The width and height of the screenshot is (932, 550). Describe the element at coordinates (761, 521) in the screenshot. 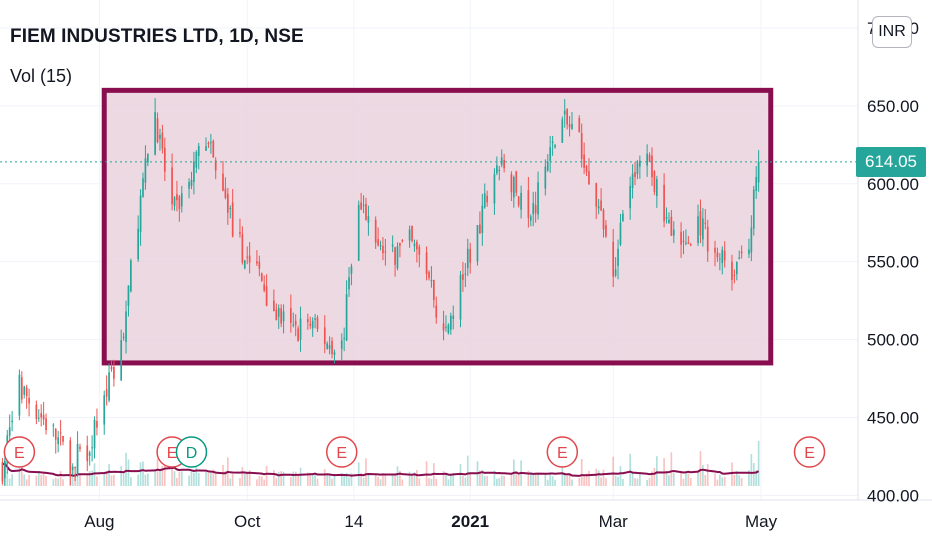

I see `time-tick-label: May` at that location.